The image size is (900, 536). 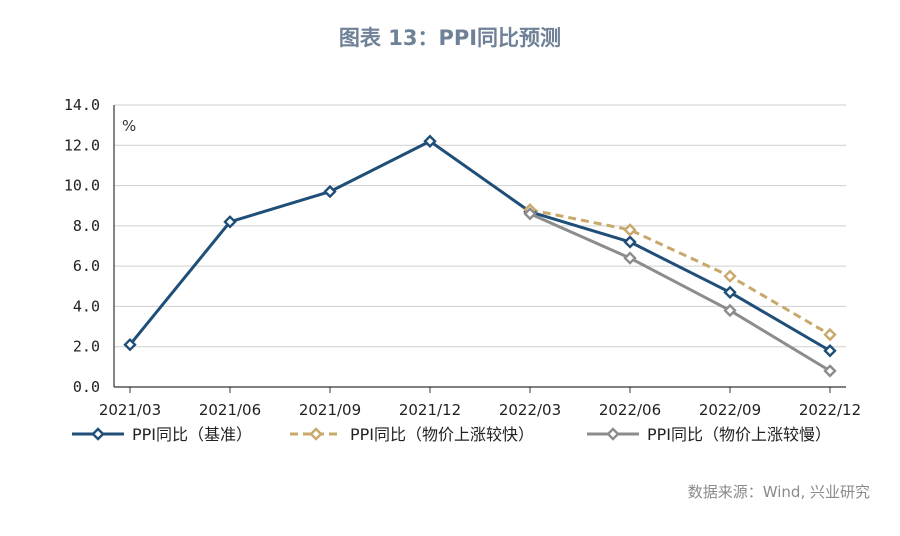 What do you see at coordinates (830, 410) in the screenshot?
I see `x-tick-label-7: 2022/12` at bounding box center [830, 410].